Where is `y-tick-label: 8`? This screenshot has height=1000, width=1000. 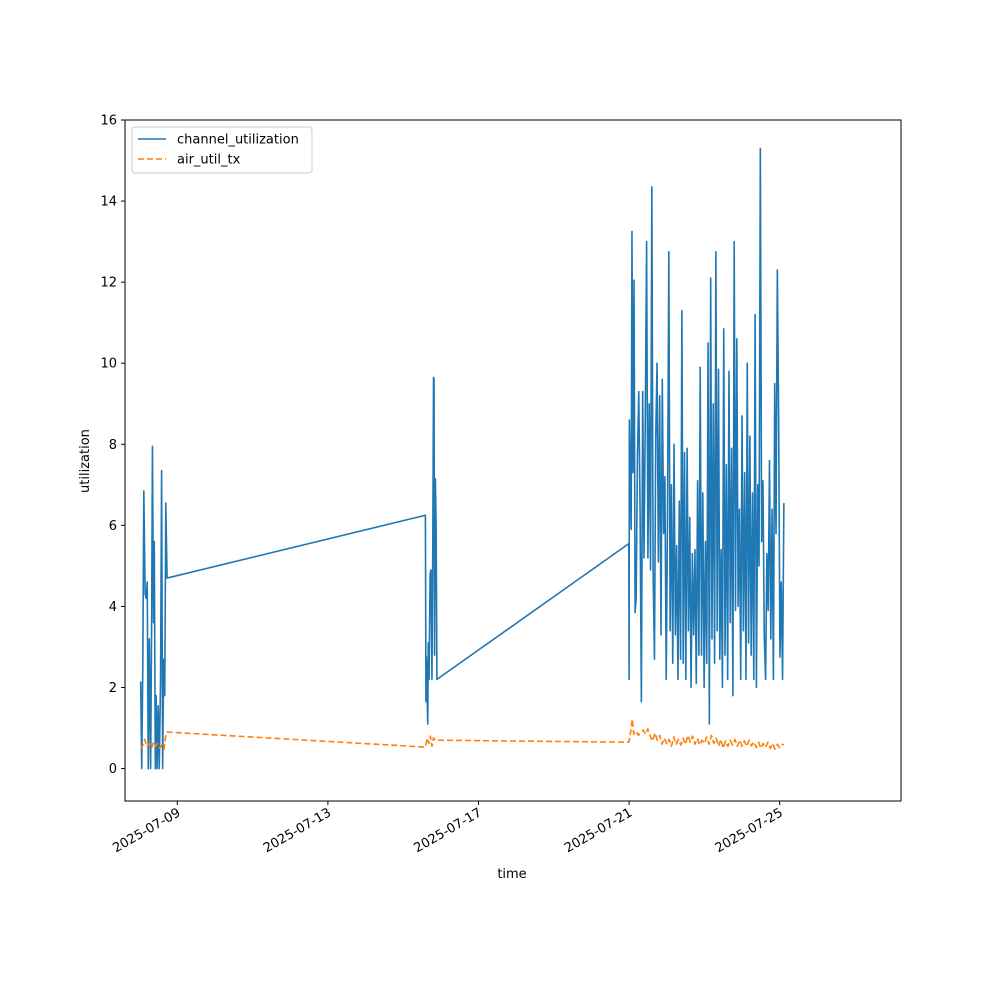
y-tick-label: 8 is located at coordinates (113, 445).